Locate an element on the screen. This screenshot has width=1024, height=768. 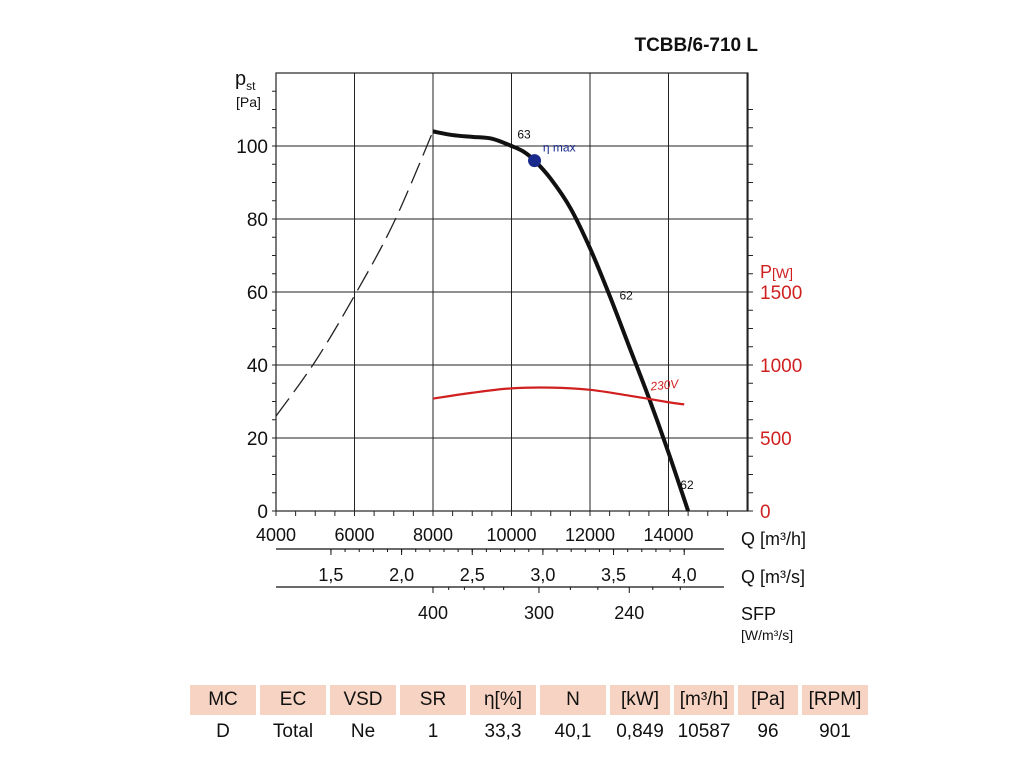
table-cell: Total is located at coordinates (293, 731).